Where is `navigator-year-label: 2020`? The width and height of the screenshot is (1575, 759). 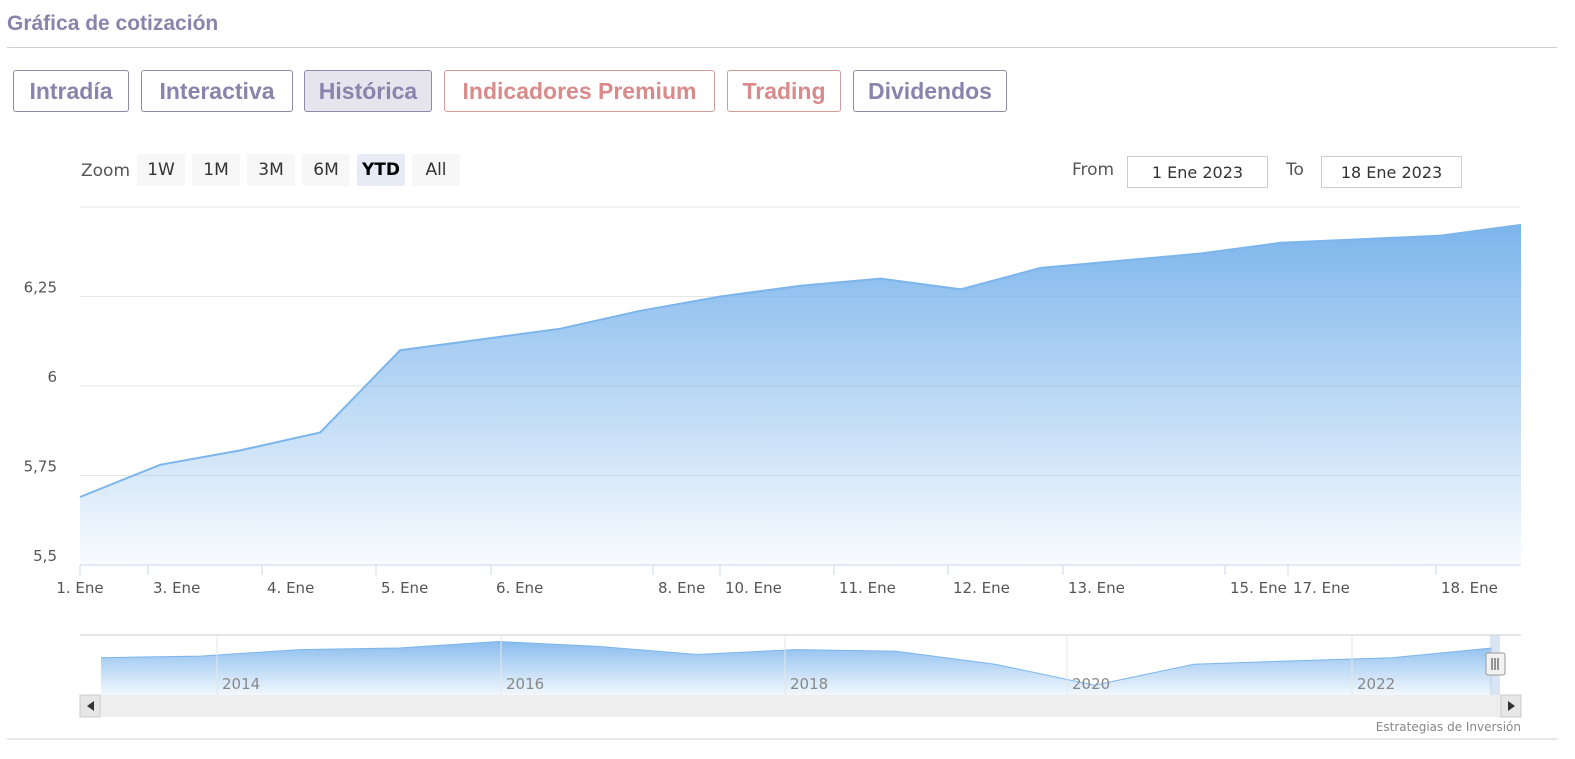
navigator-year-label: 2020 is located at coordinates (1091, 684).